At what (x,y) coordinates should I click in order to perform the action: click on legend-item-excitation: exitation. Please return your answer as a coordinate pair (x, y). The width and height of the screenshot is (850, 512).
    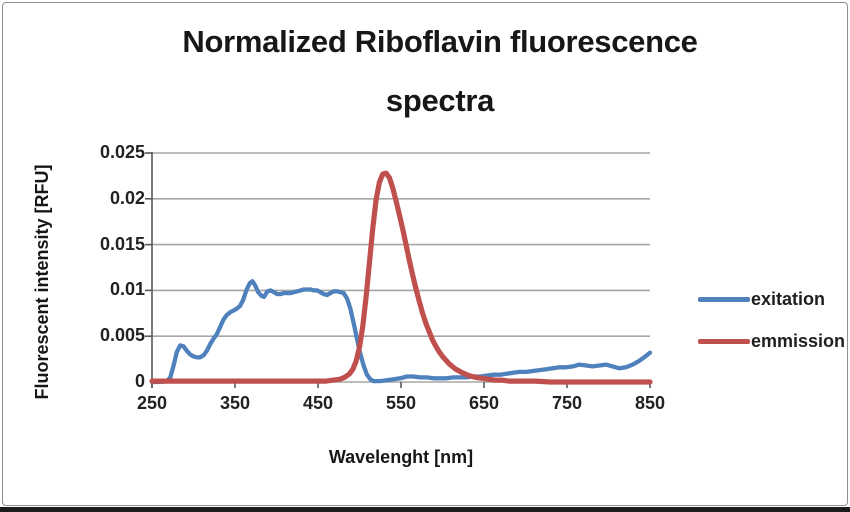
    Looking at the image, I should click on (761, 299).